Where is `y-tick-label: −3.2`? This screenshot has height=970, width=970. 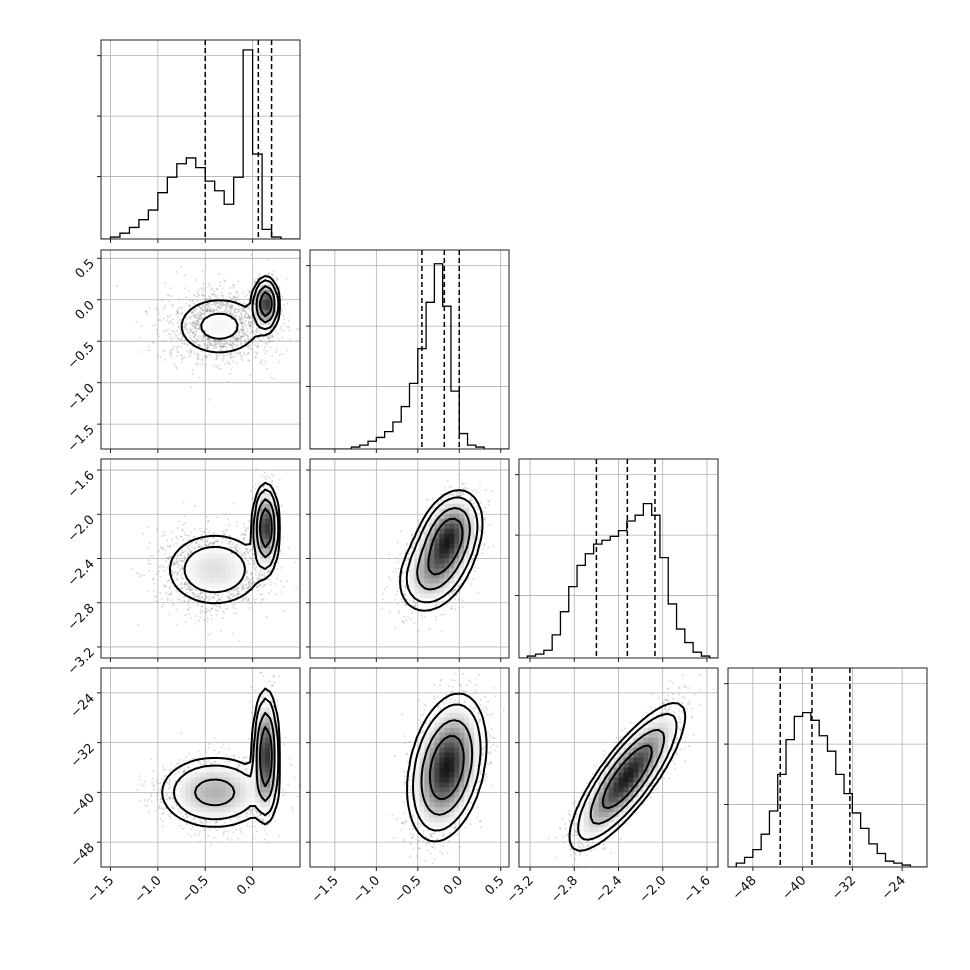
y-tick-label: −3.2 is located at coordinates (81, 661).